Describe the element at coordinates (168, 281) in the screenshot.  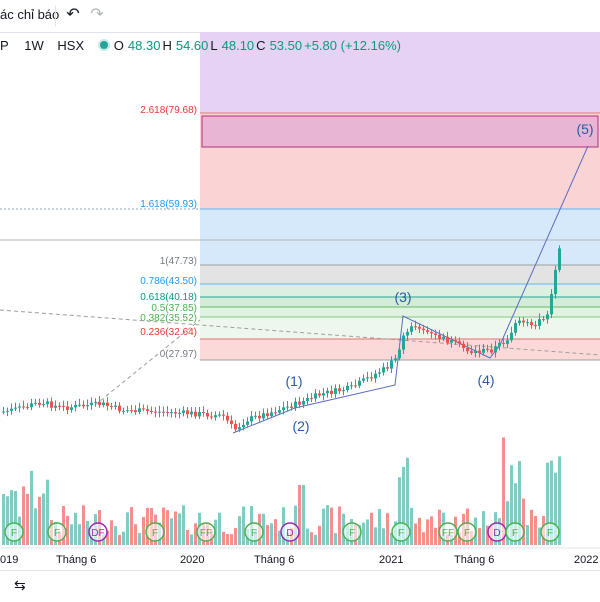
I see `fib-label-0786: 0.786(43.50)` at that location.